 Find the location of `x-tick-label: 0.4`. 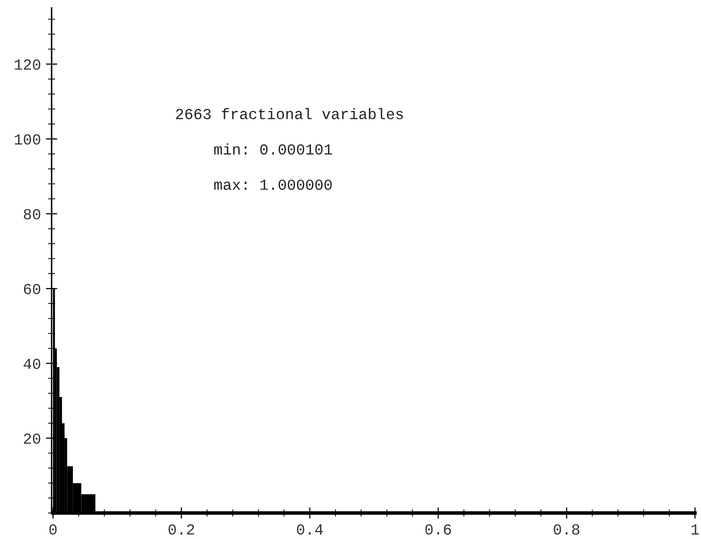

x-tick-label: 0.4 is located at coordinates (309, 529).